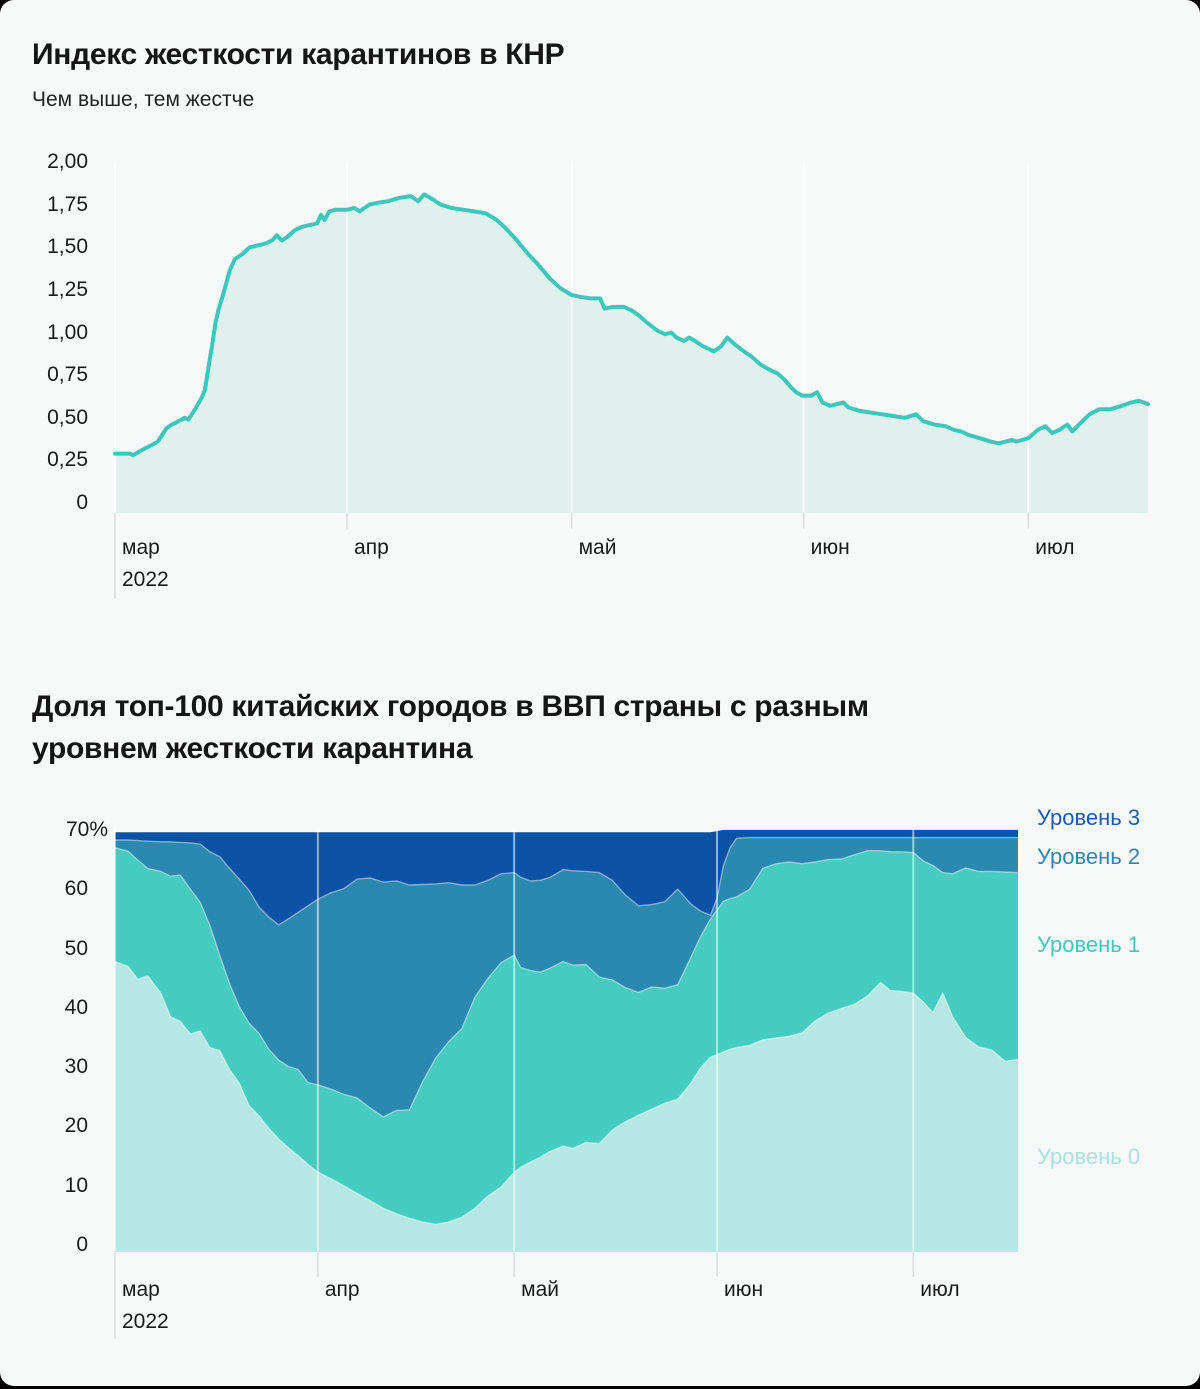 This screenshot has width=1200, height=1389. What do you see at coordinates (252, 748) in the screenshot?
I see `chart2-title-line2: уровнем жесткости карантина` at bounding box center [252, 748].